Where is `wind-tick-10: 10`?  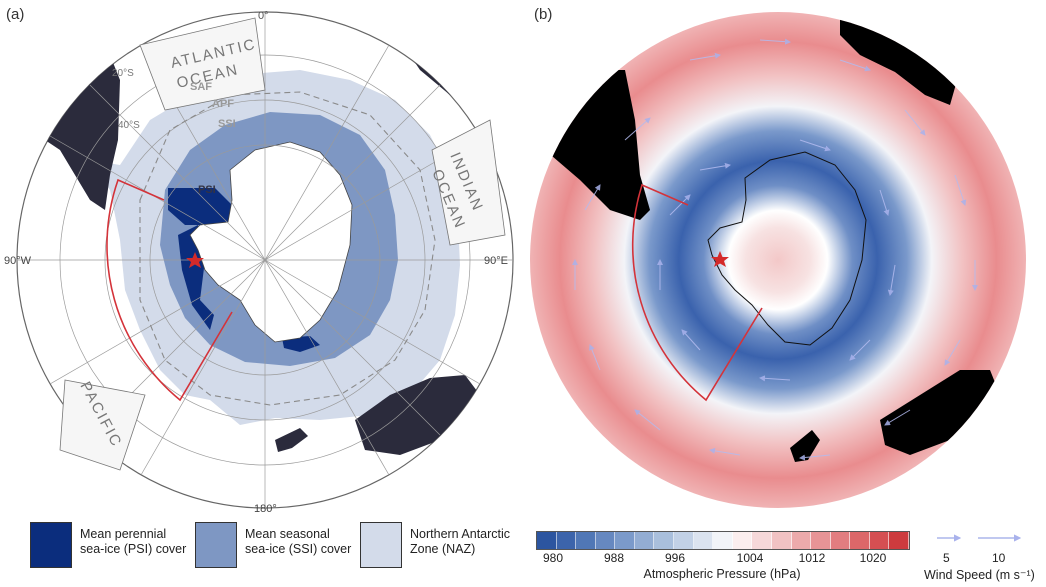
wind-tick-10: 10 is located at coordinates (999, 558).